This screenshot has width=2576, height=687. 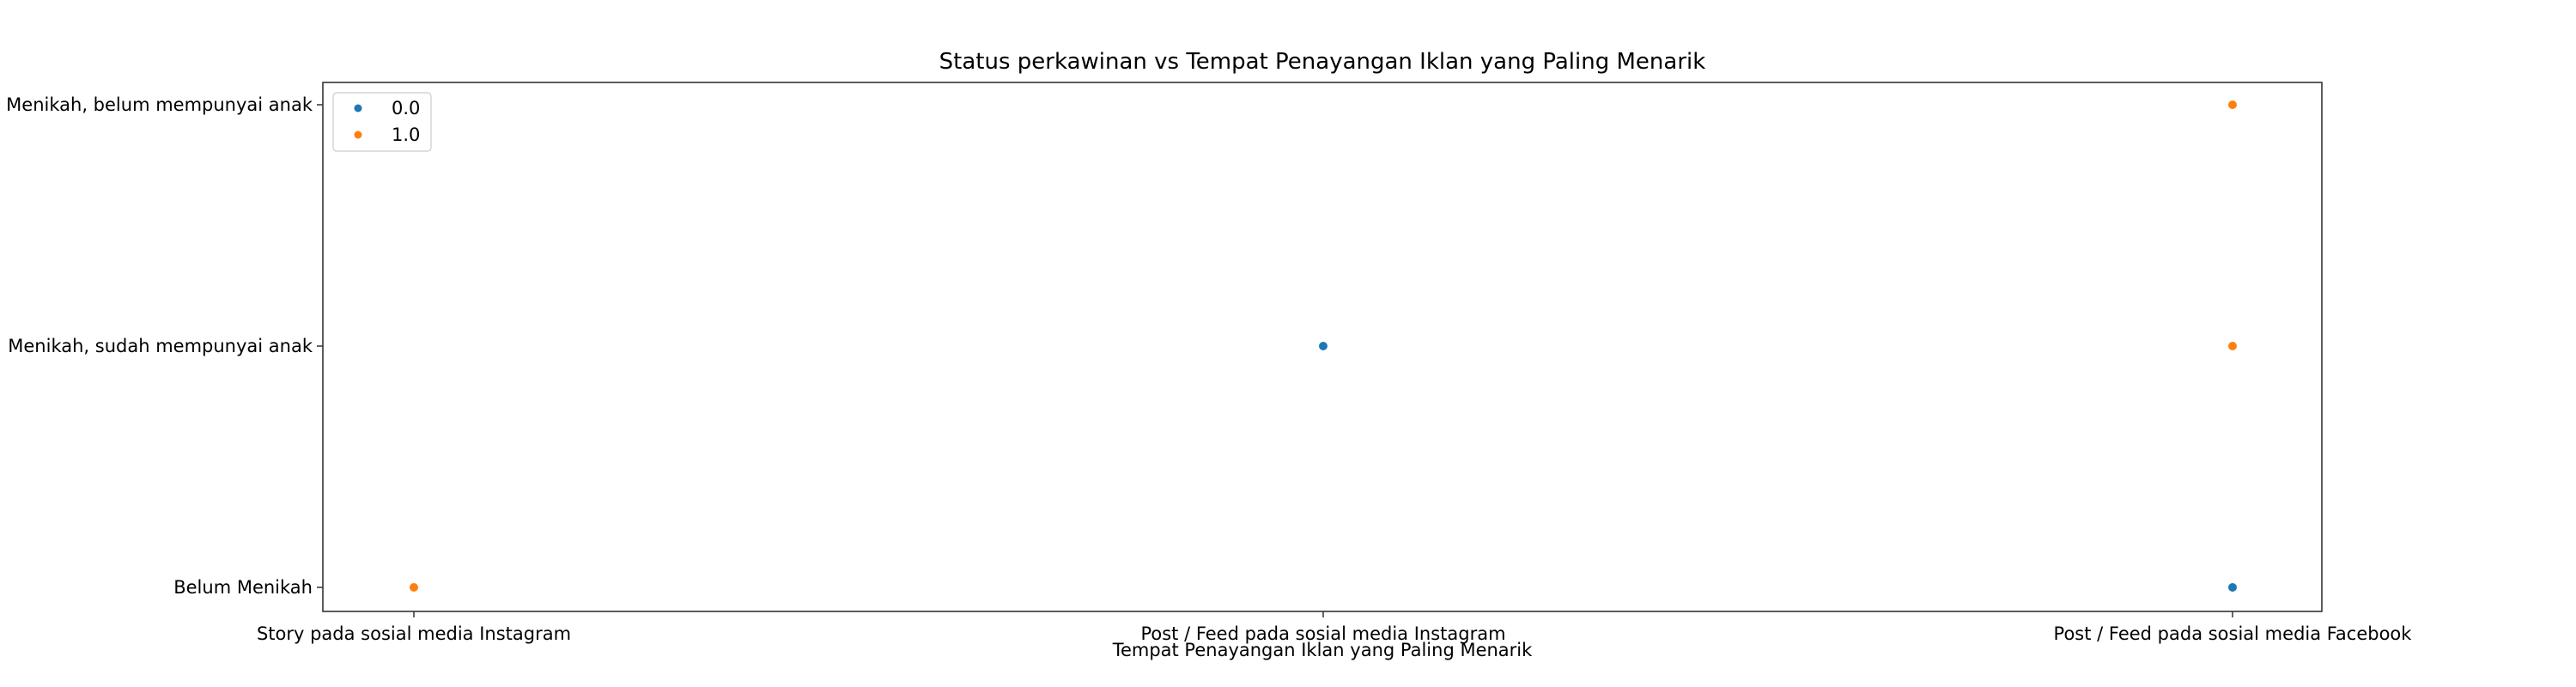 I want to click on x-tick-label: Story pada sosial media Instagram, so click(x=414, y=633).